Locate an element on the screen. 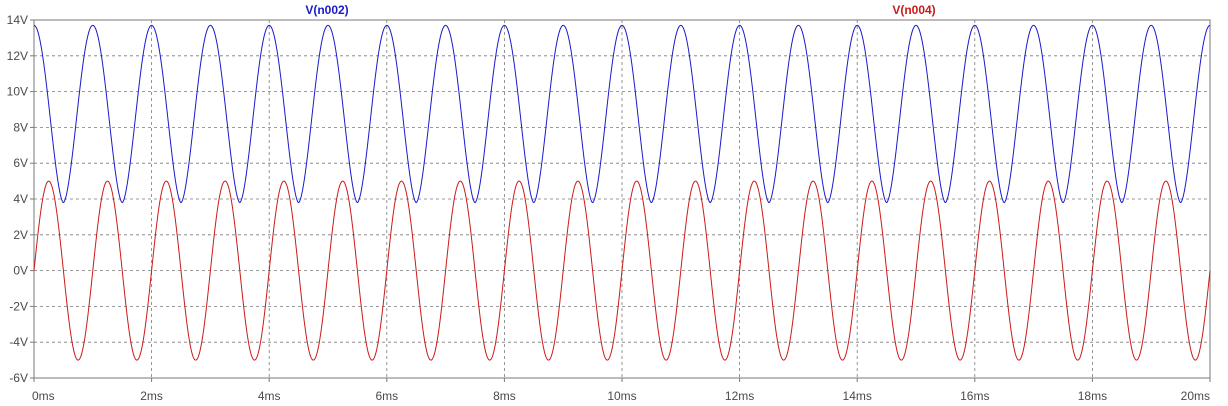  y-axis-ticks: -6V -4V -2V 0V 2V 4V 6V 8V 10V 12V 14V is located at coordinates (20, 199).